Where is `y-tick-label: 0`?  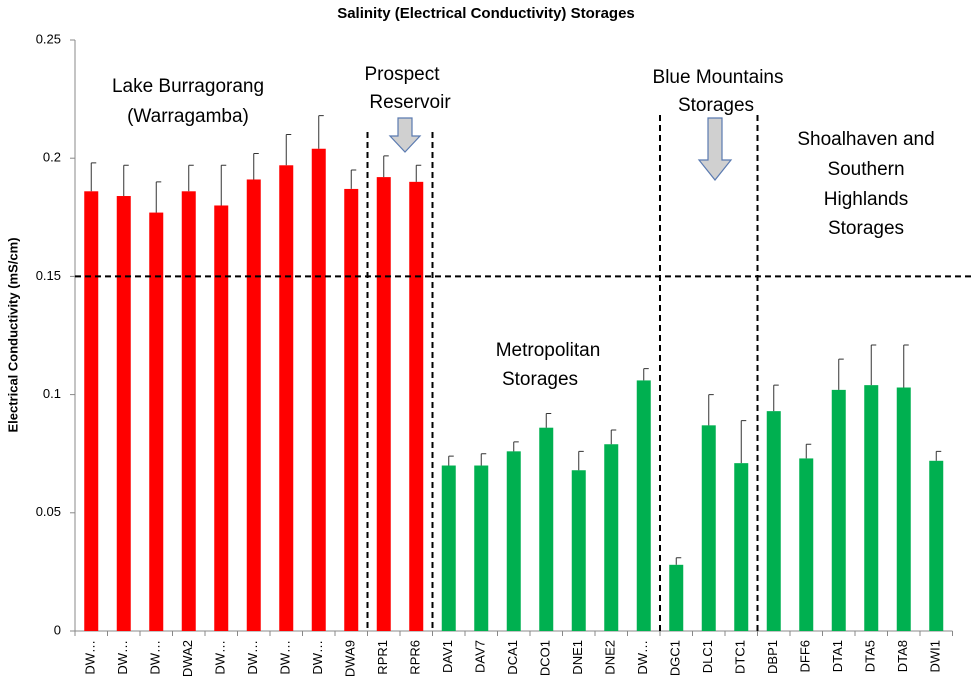 y-tick-label: 0 is located at coordinates (57, 629).